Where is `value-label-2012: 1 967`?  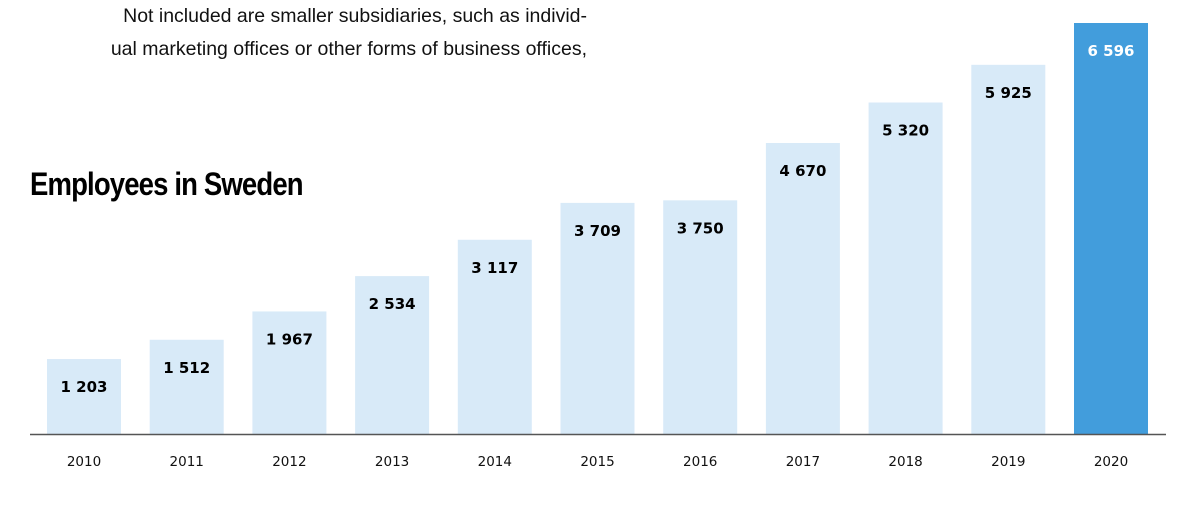 value-label-2012: 1 967 is located at coordinates (289, 339).